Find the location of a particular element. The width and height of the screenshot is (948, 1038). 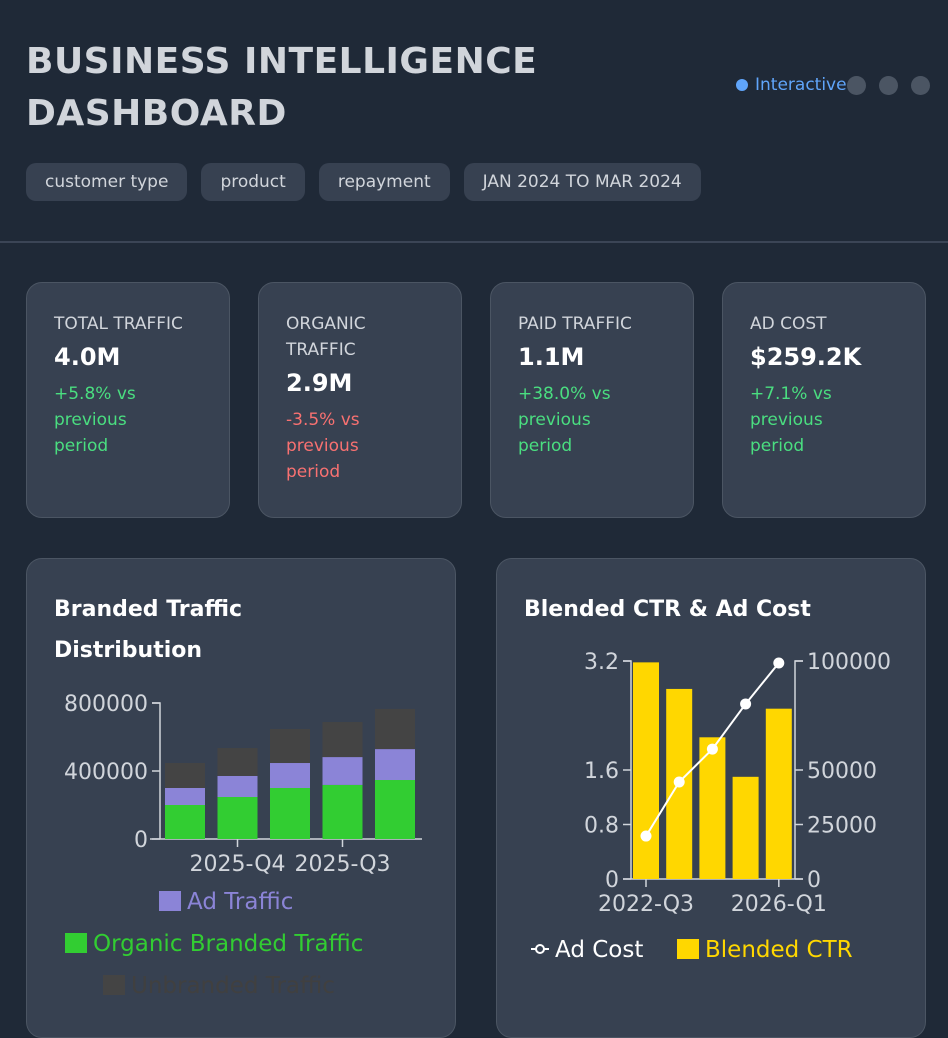

kpi-label: AD COST is located at coordinates (788, 324).